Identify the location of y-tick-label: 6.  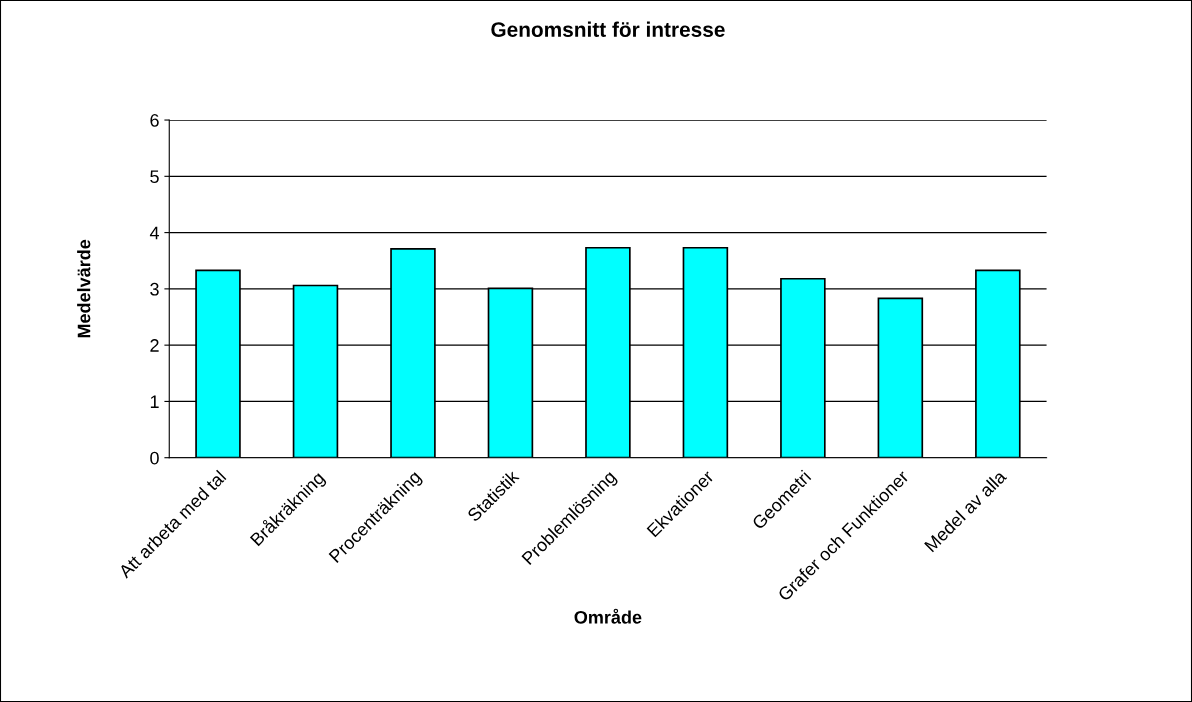
(154, 120).